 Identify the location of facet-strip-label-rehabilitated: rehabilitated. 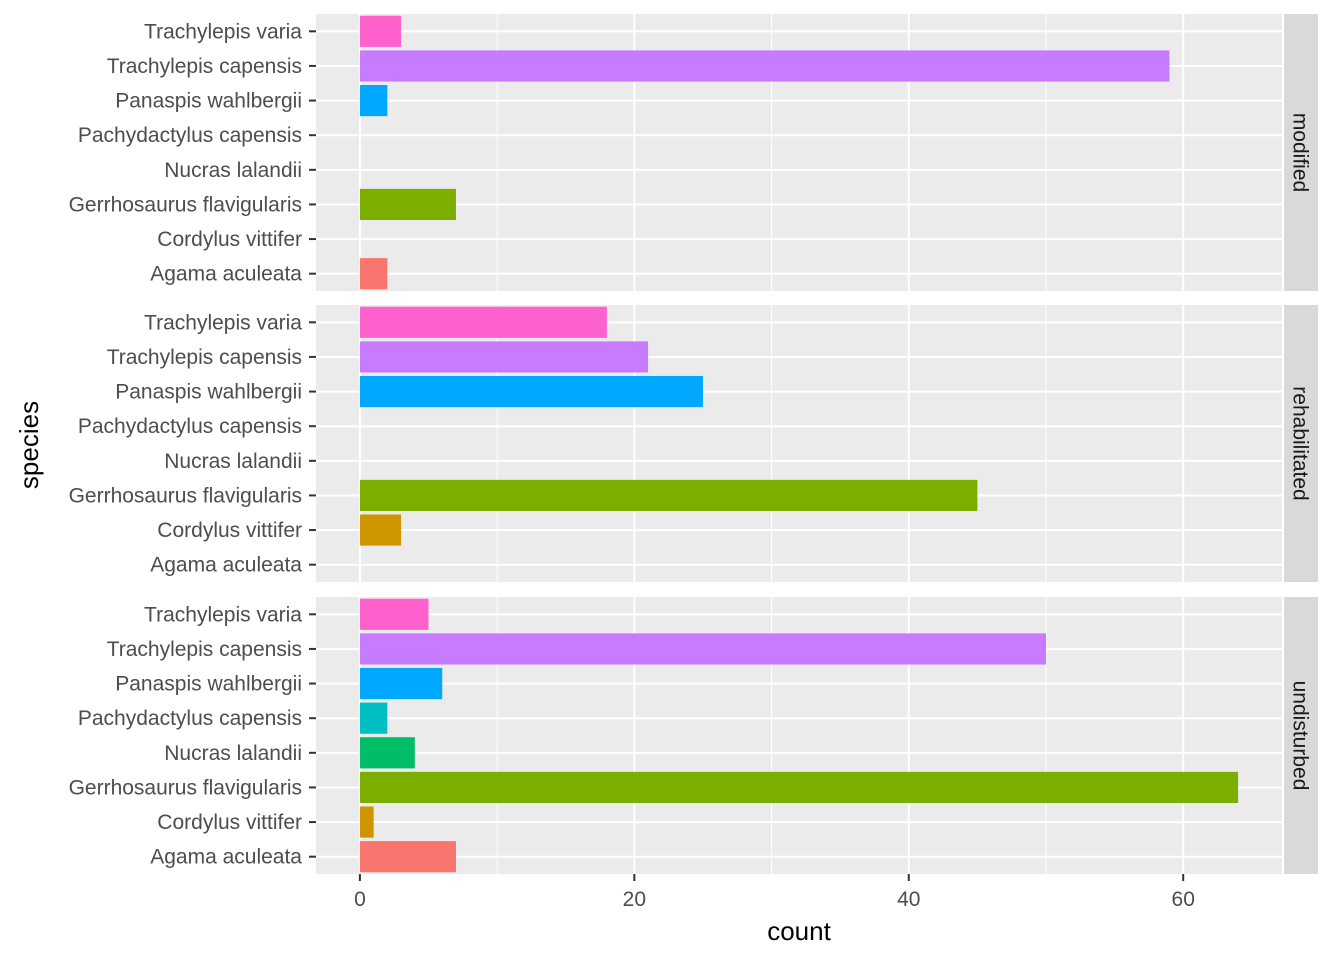
(1300, 443).